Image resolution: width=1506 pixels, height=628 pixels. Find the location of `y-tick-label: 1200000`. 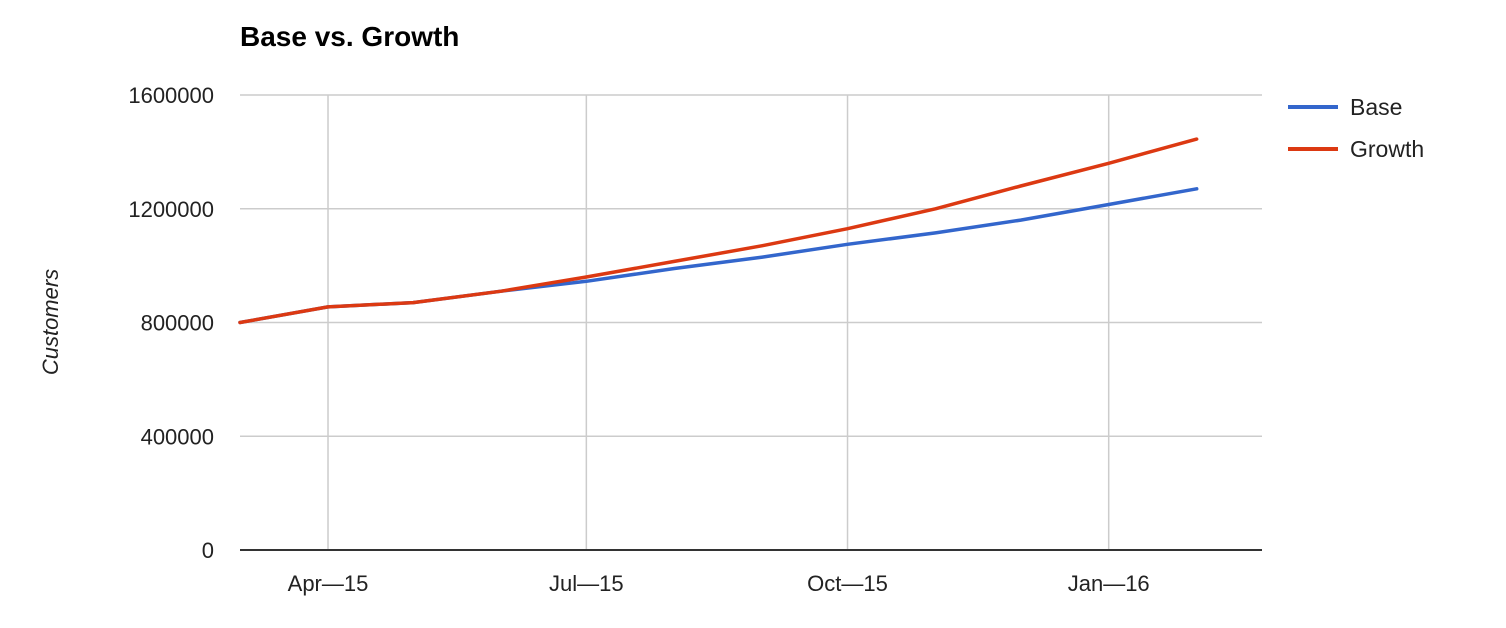

y-tick-label: 1200000 is located at coordinates (171, 209).